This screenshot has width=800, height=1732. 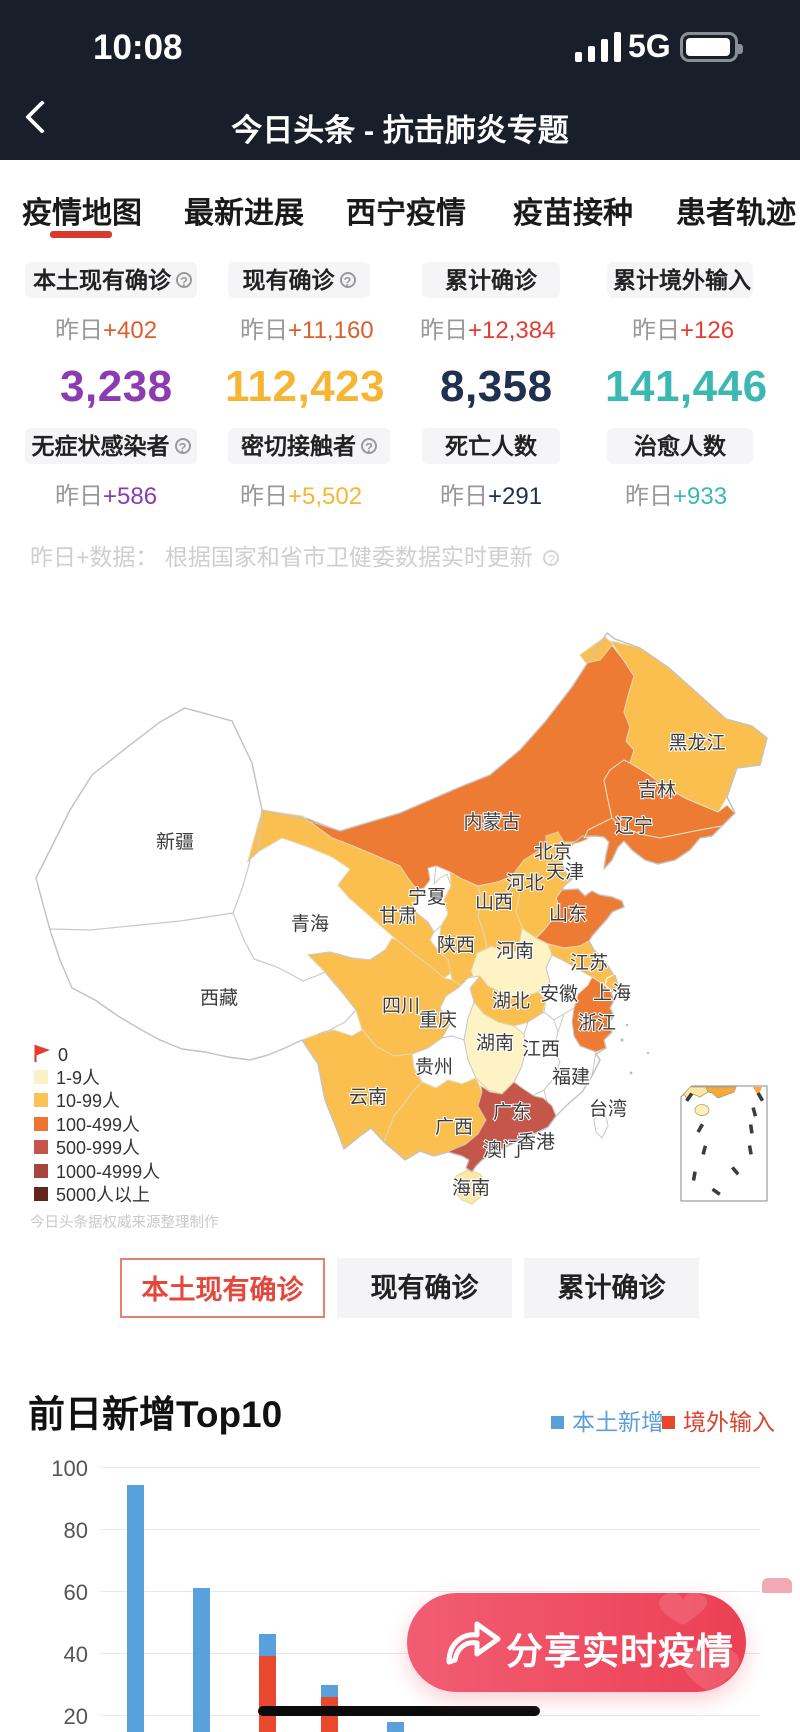 I want to click on svg-text: 湖南, so click(x=495, y=1043).